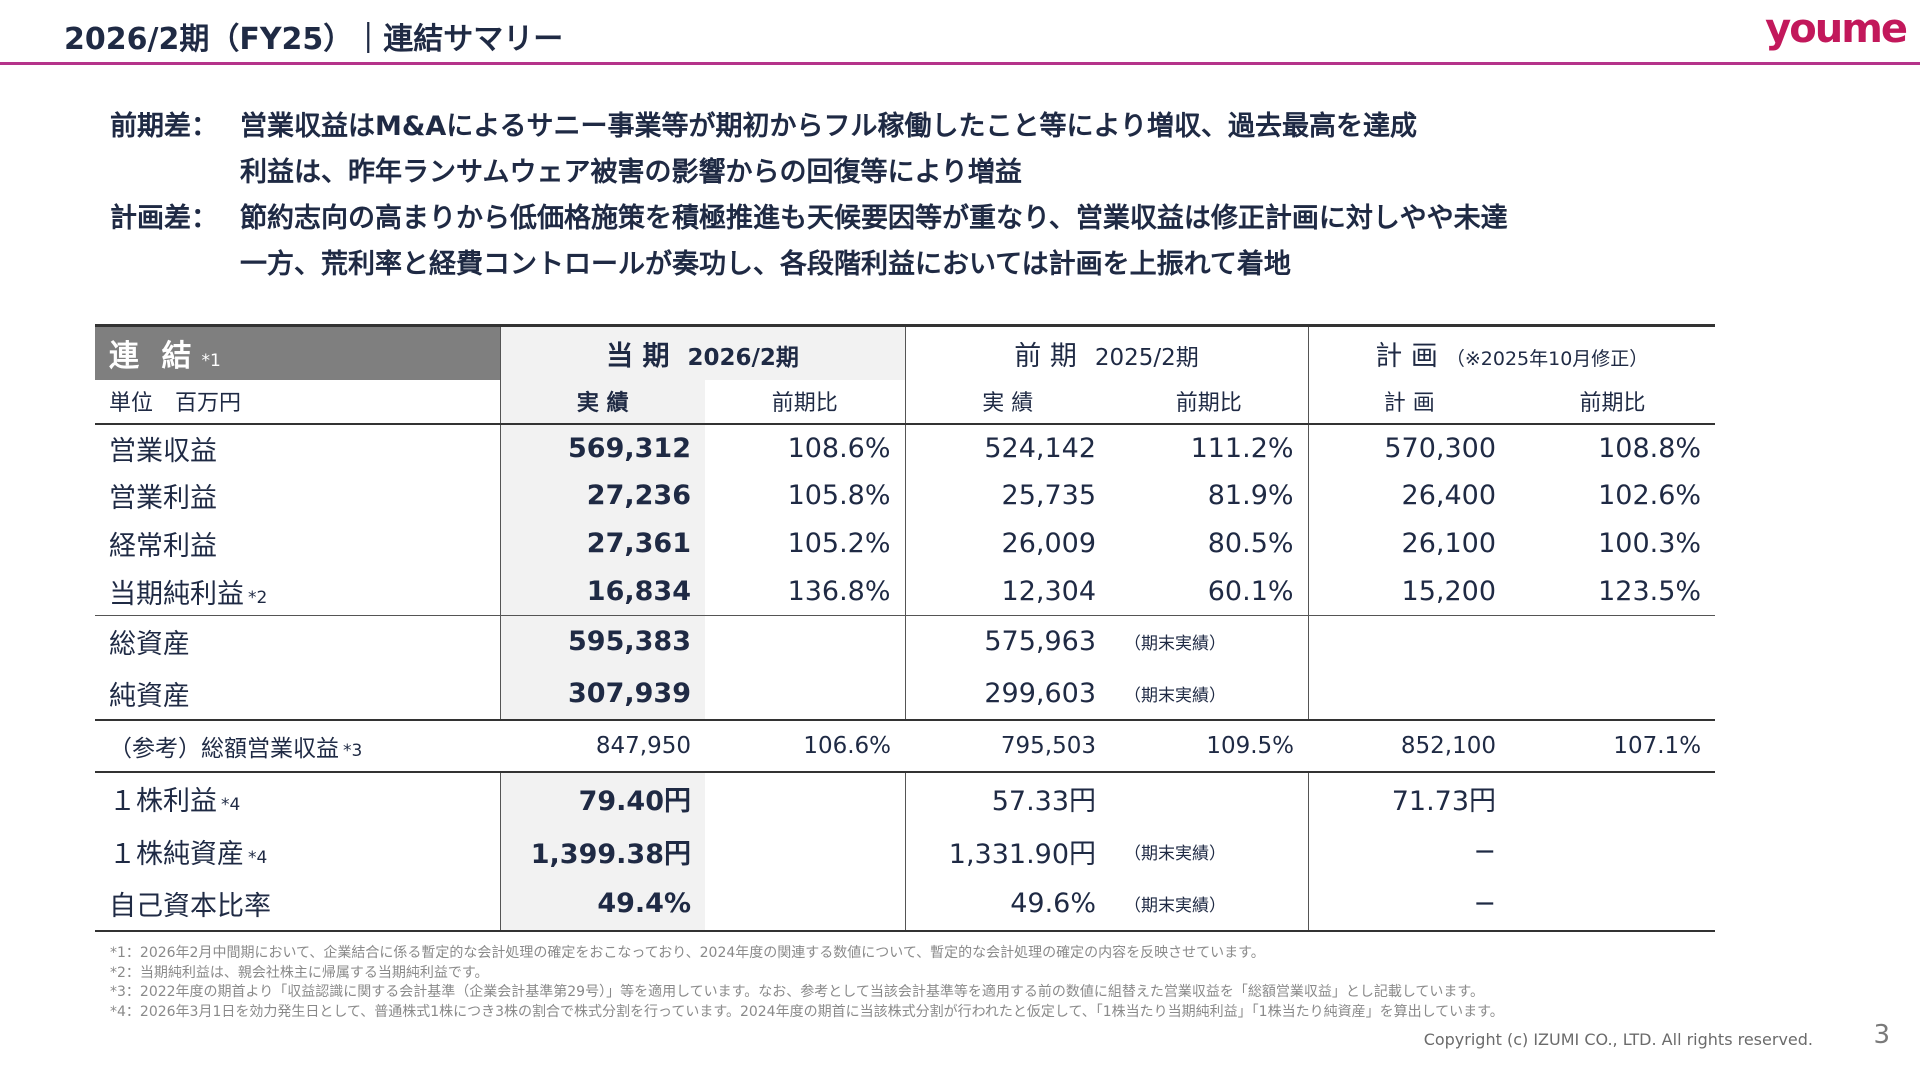 The height and width of the screenshot is (1080, 1920). What do you see at coordinates (602, 447) in the screenshot?
I see `cell-value: 569,312` at bounding box center [602, 447].